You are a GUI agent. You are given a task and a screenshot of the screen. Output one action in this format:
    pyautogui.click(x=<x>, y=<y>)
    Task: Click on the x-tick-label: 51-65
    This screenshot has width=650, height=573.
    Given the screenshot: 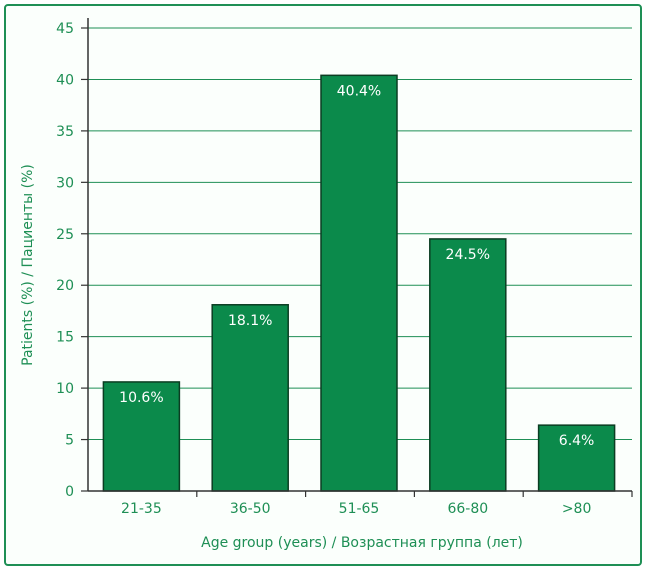 What is the action you would take?
    pyautogui.click(x=359, y=509)
    